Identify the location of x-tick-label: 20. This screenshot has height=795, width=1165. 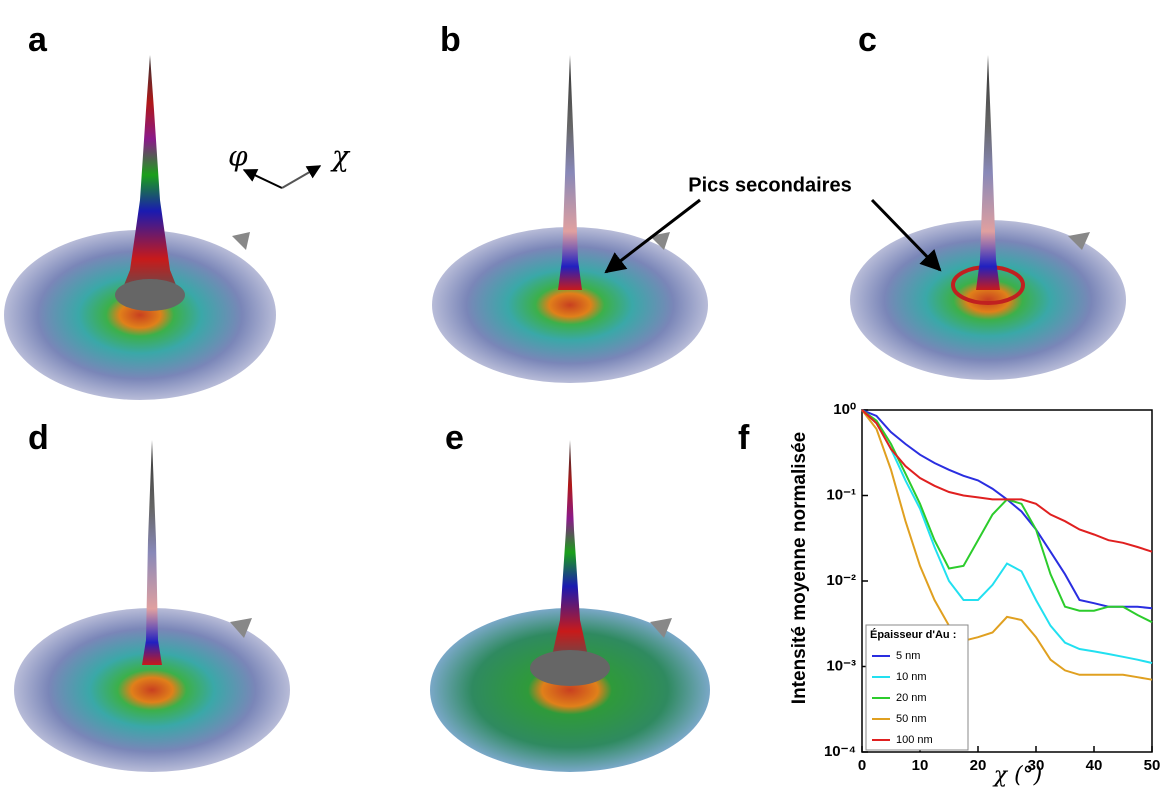
(978, 765).